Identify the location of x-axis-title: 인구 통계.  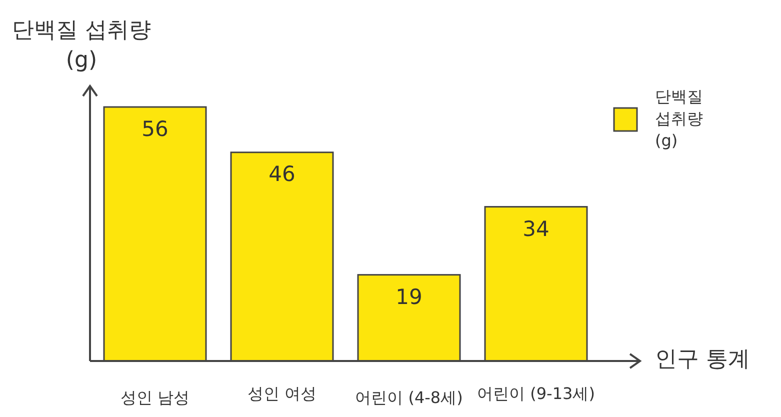
(702, 360).